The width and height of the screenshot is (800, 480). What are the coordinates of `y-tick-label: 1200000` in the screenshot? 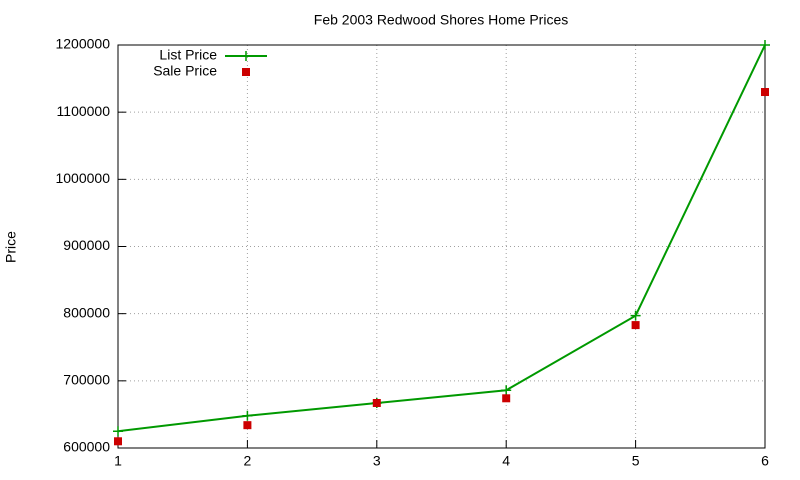 It's located at (82, 44).